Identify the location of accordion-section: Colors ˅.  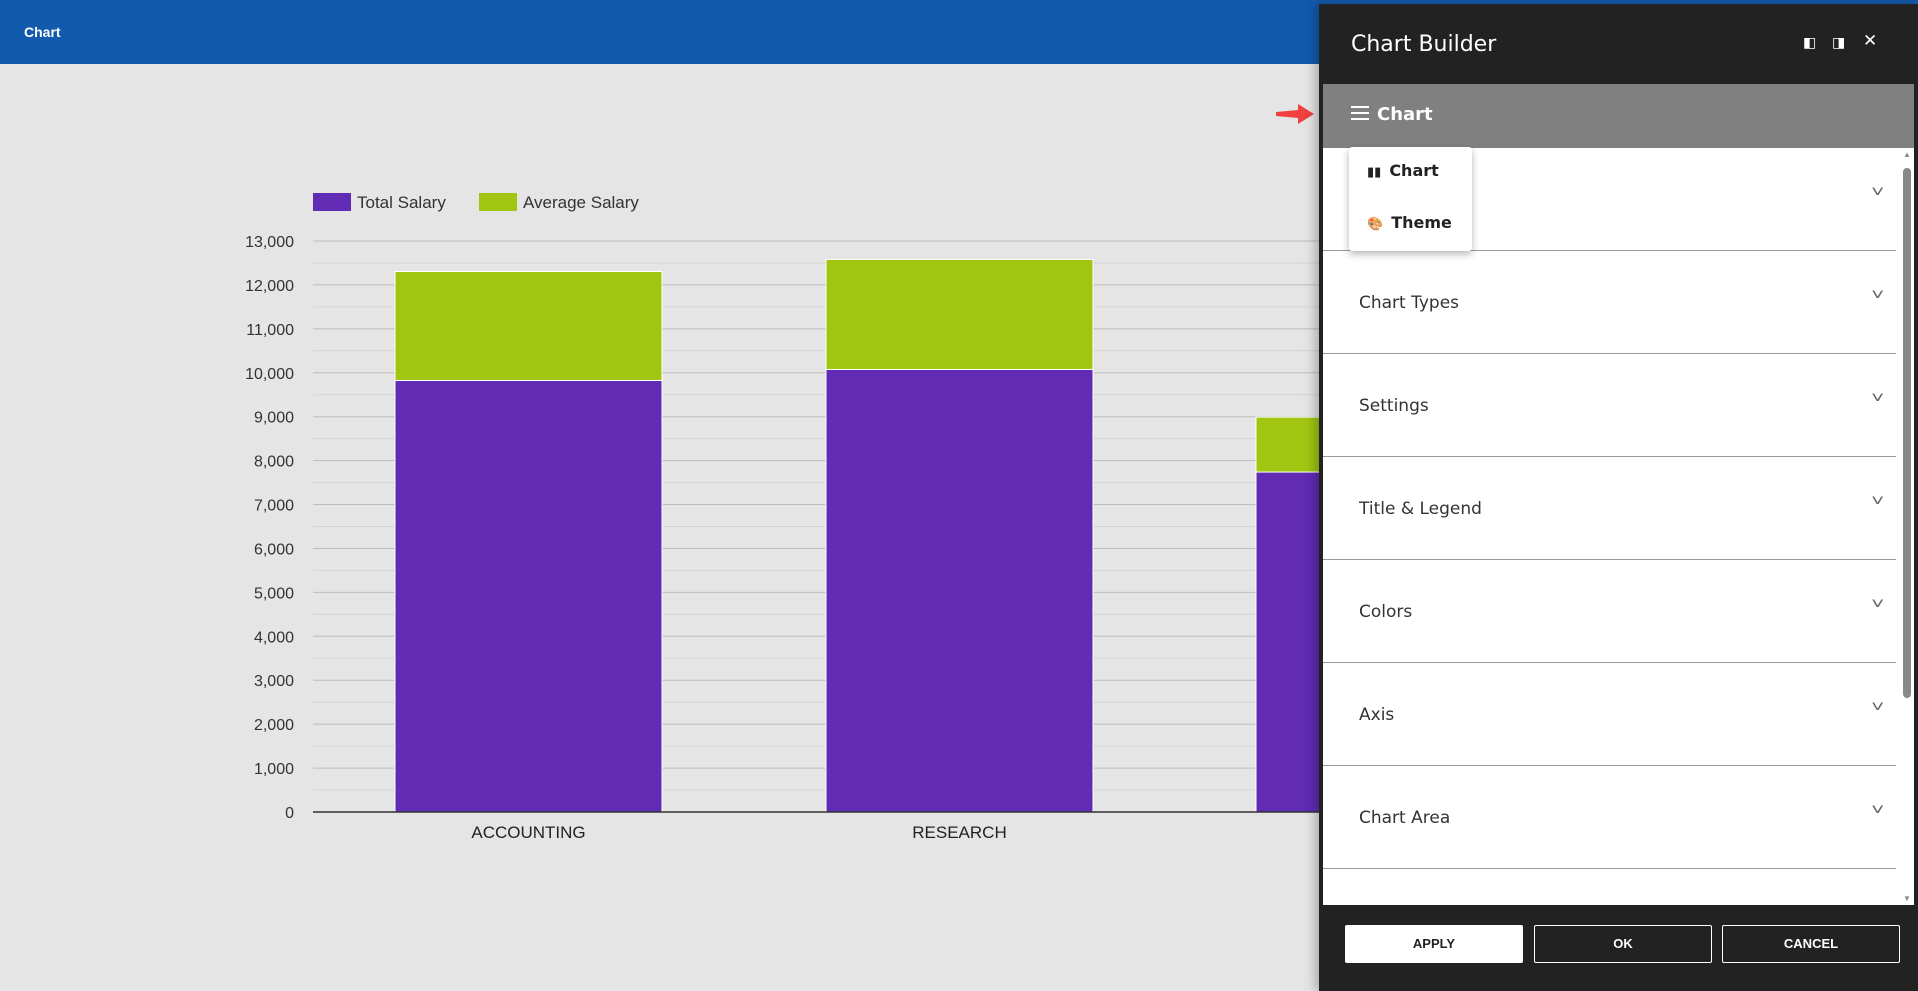
(1609, 611).